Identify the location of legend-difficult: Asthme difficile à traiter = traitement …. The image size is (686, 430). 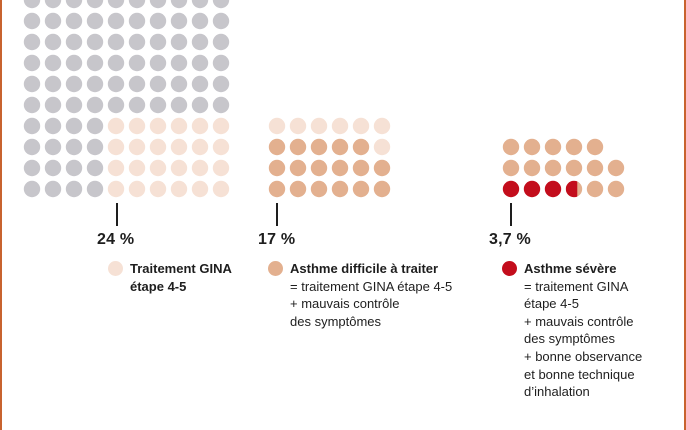
(373, 295).